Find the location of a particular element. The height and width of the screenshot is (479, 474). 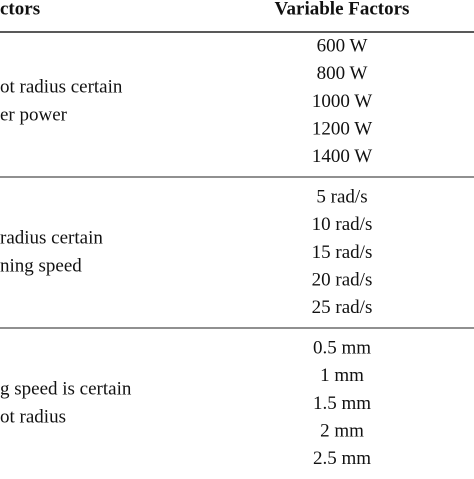

factor-cell: radius certain is located at coordinates (51, 238).